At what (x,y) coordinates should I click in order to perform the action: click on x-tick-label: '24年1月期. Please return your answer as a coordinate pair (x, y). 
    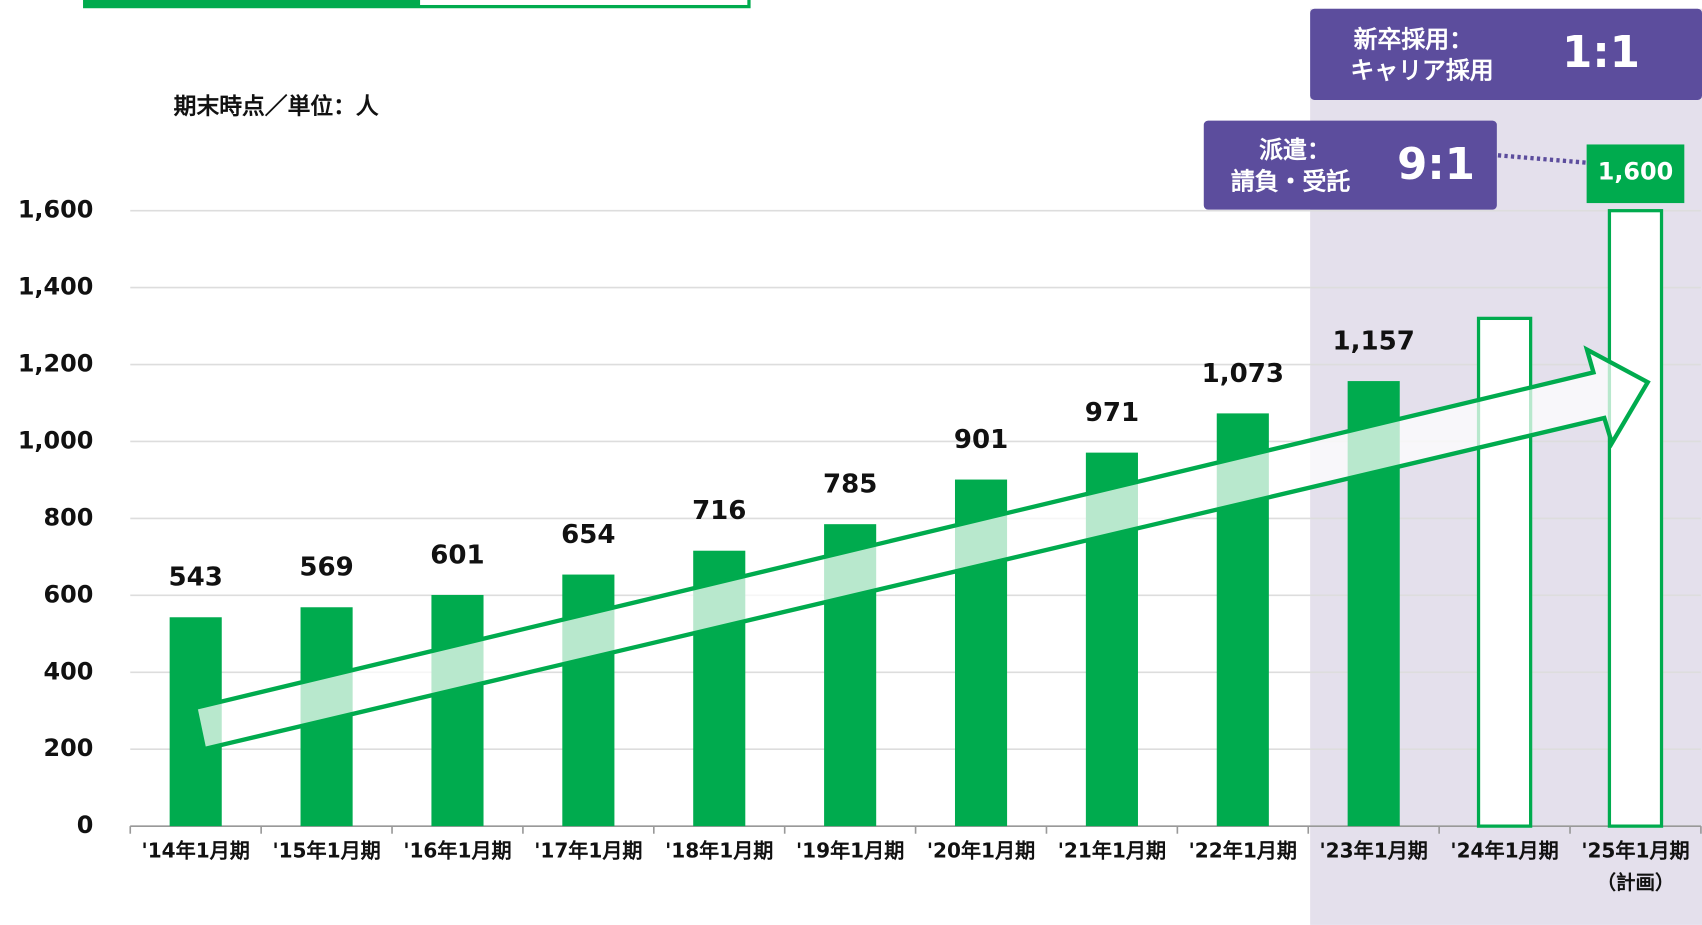
    Looking at the image, I should click on (1504, 851).